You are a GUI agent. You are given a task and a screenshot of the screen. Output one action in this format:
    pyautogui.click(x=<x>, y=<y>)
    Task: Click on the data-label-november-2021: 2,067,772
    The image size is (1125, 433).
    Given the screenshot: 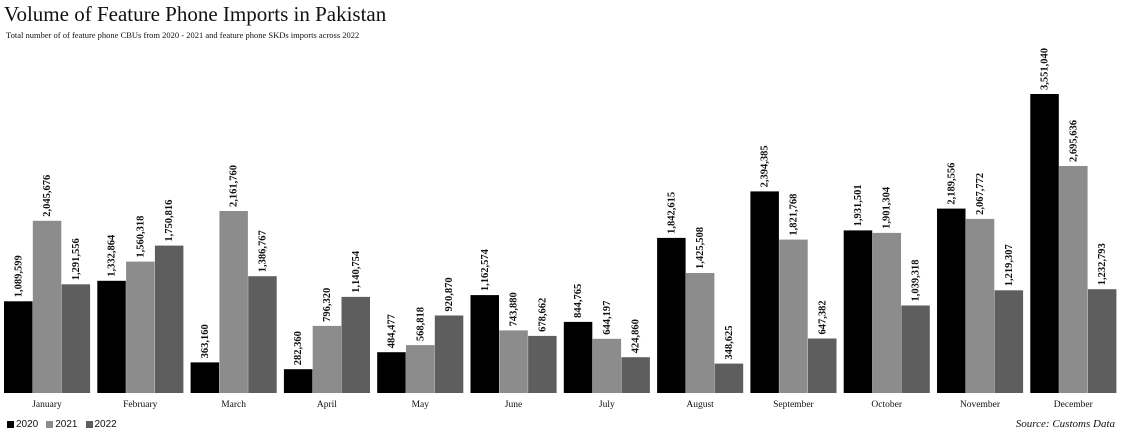 What is the action you would take?
    pyautogui.click(x=980, y=194)
    